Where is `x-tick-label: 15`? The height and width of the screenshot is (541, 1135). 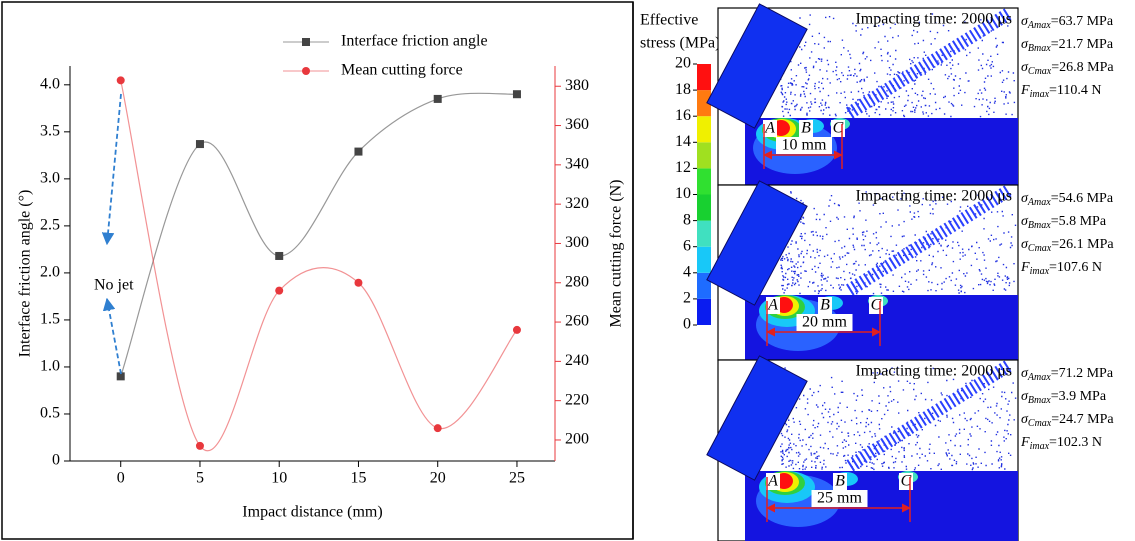
x-tick-label: 15 is located at coordinates (358, 478).